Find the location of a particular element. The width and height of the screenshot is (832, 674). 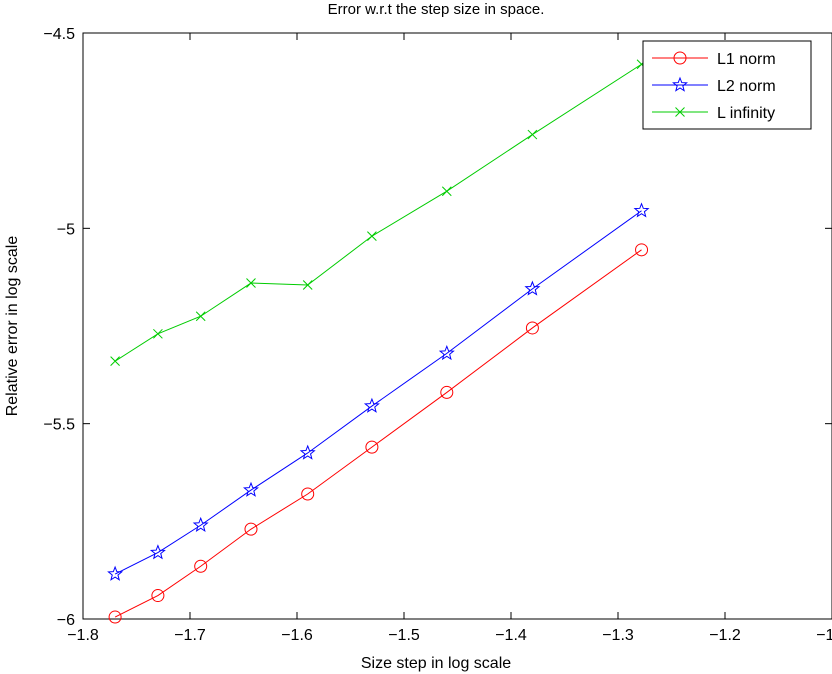

y-tick-label: −4.5 is located at coordinates (59, 34).